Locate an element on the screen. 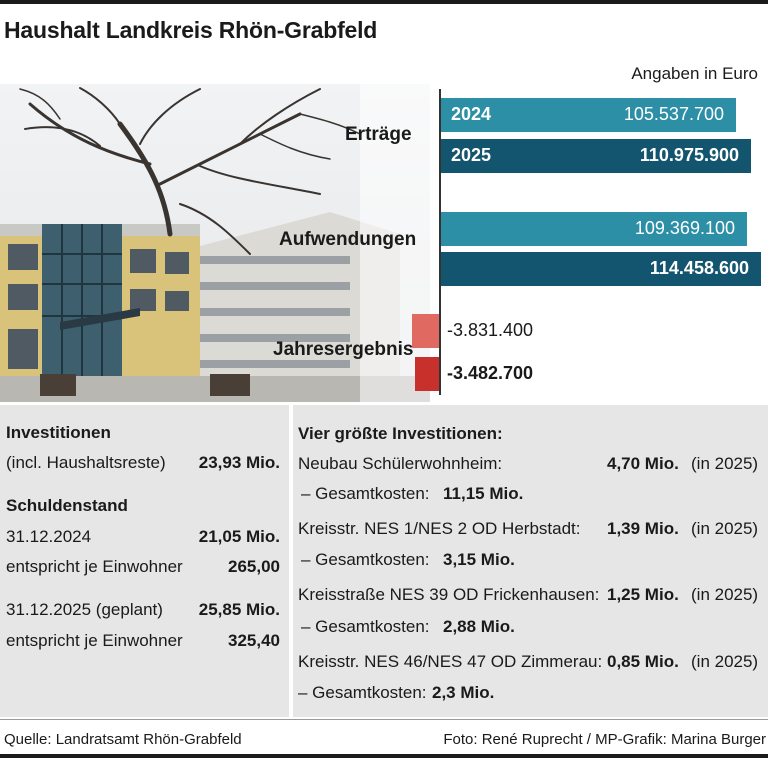  debt-per-label-2025: entspricht je Einwohner is located at coordinates (94, 640).